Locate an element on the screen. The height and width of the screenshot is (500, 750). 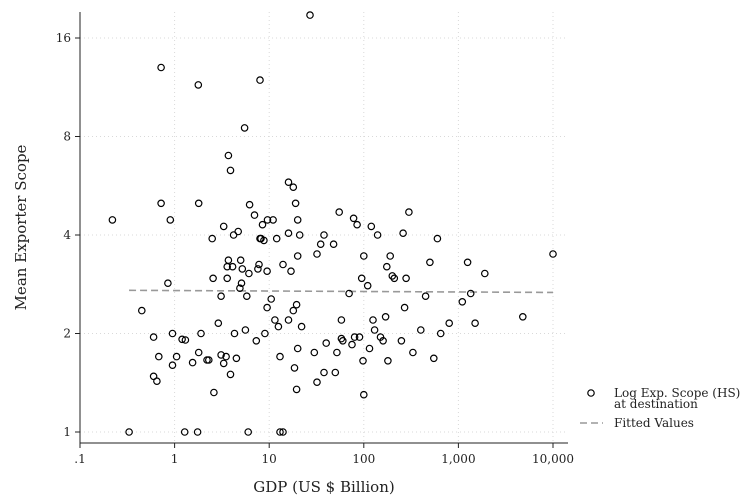
fitted-values-line is located at coordinates (341, 291).